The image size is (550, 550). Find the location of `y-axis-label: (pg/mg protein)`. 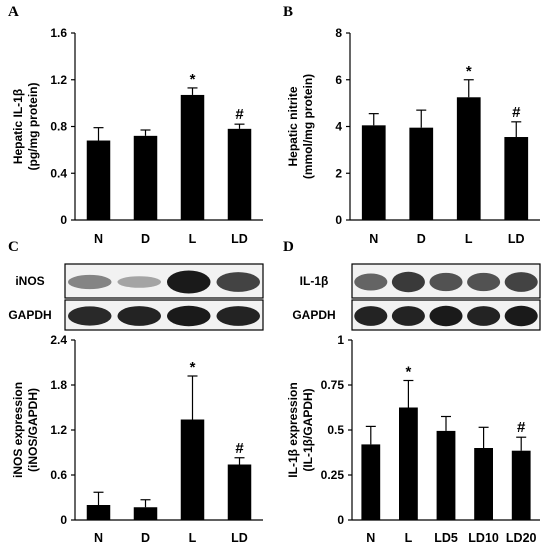

y-axis-label: (pg/mg protein) is located at coordinates (33, 127).